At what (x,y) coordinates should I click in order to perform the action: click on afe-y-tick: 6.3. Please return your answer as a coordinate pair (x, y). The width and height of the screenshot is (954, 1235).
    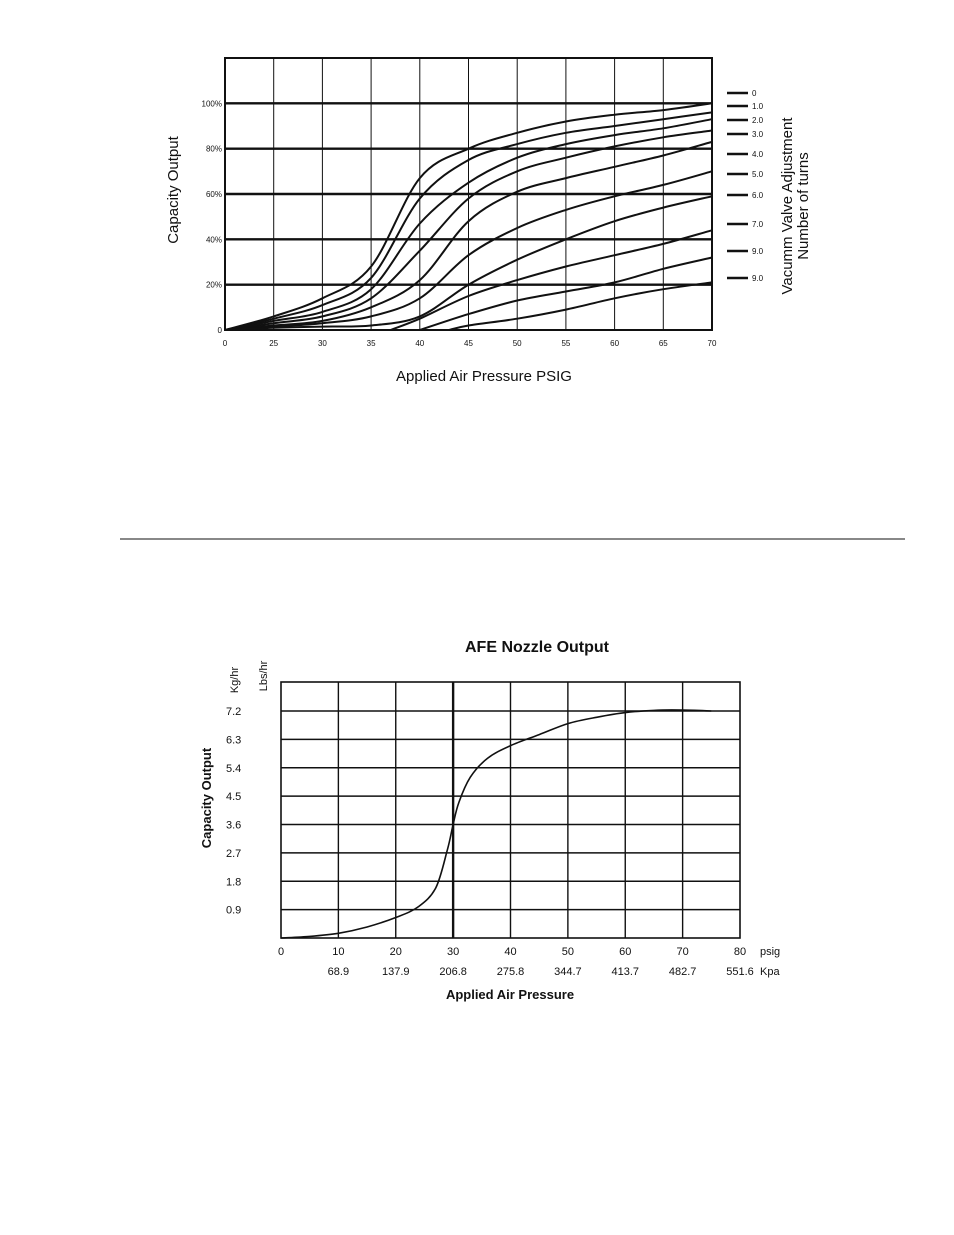
    Looking at the image, I should click on (233, 740).